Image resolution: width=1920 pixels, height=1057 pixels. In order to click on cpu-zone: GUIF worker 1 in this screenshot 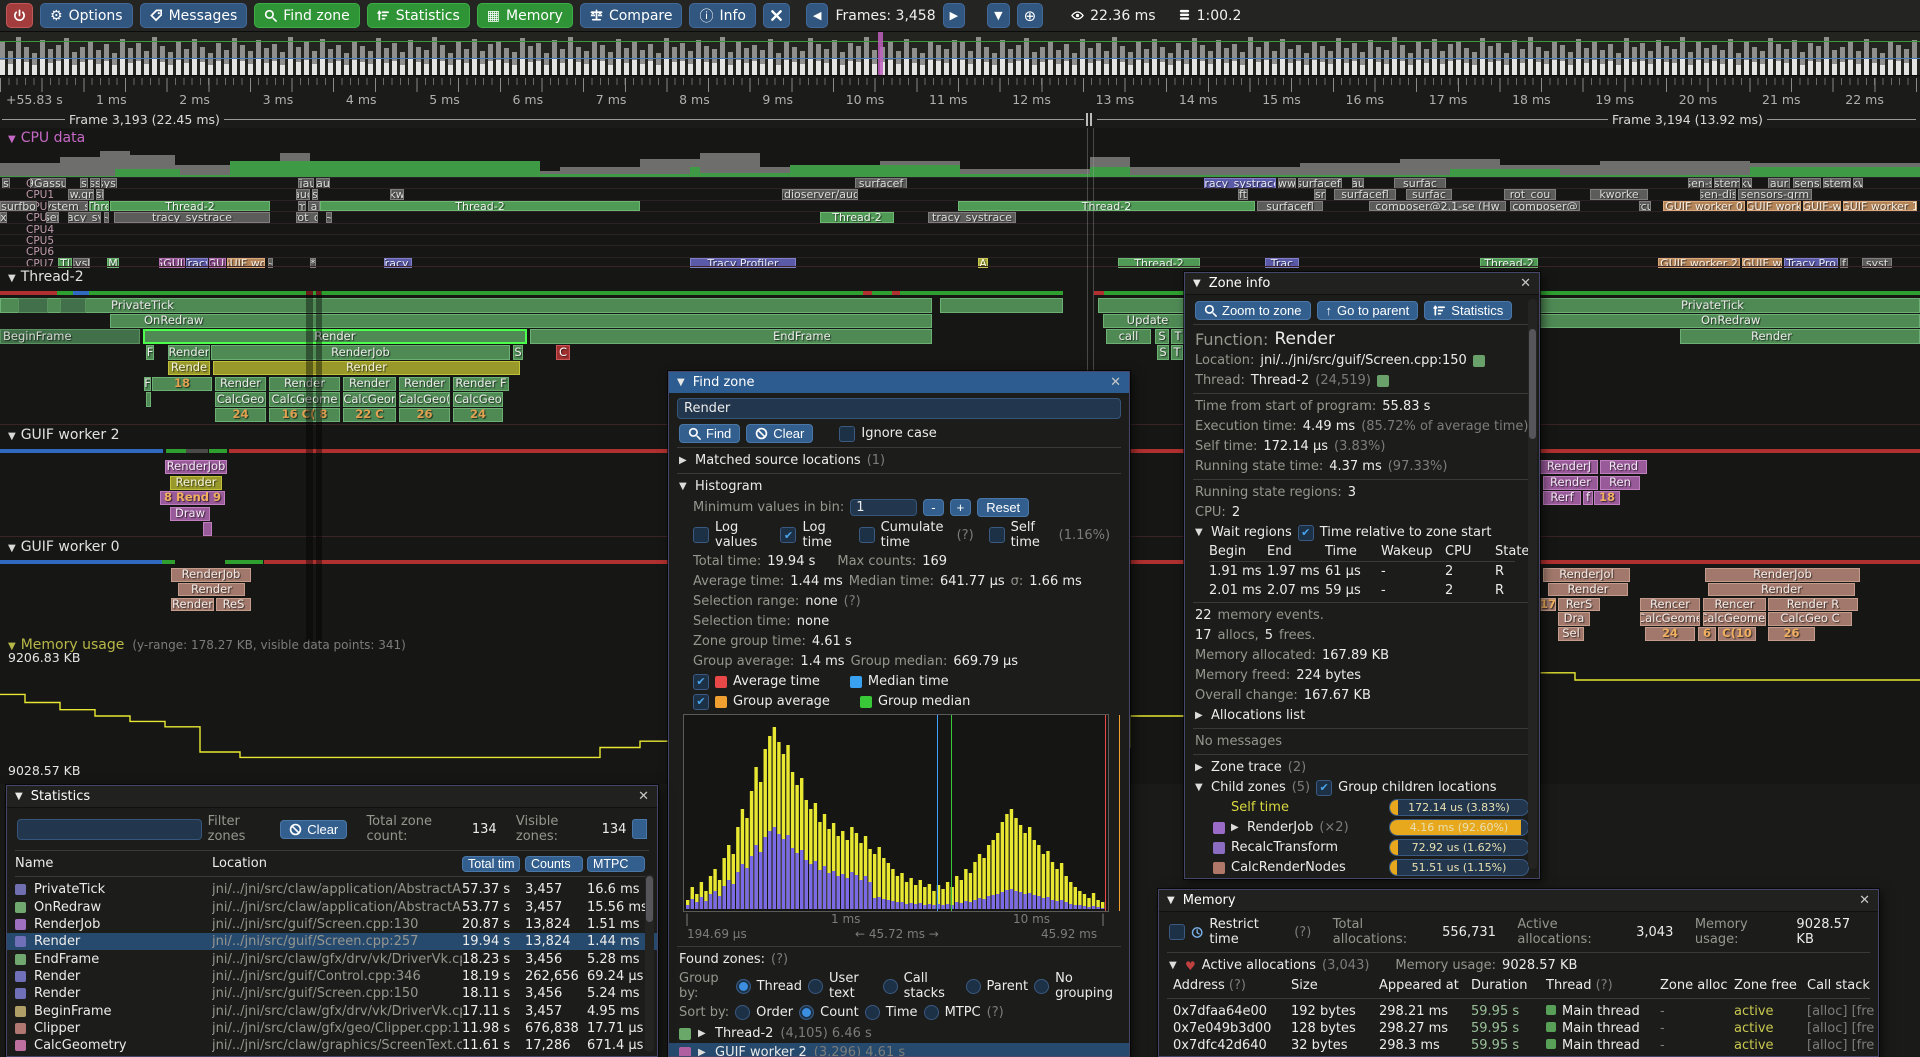, I will do `click(1880, 206)`.